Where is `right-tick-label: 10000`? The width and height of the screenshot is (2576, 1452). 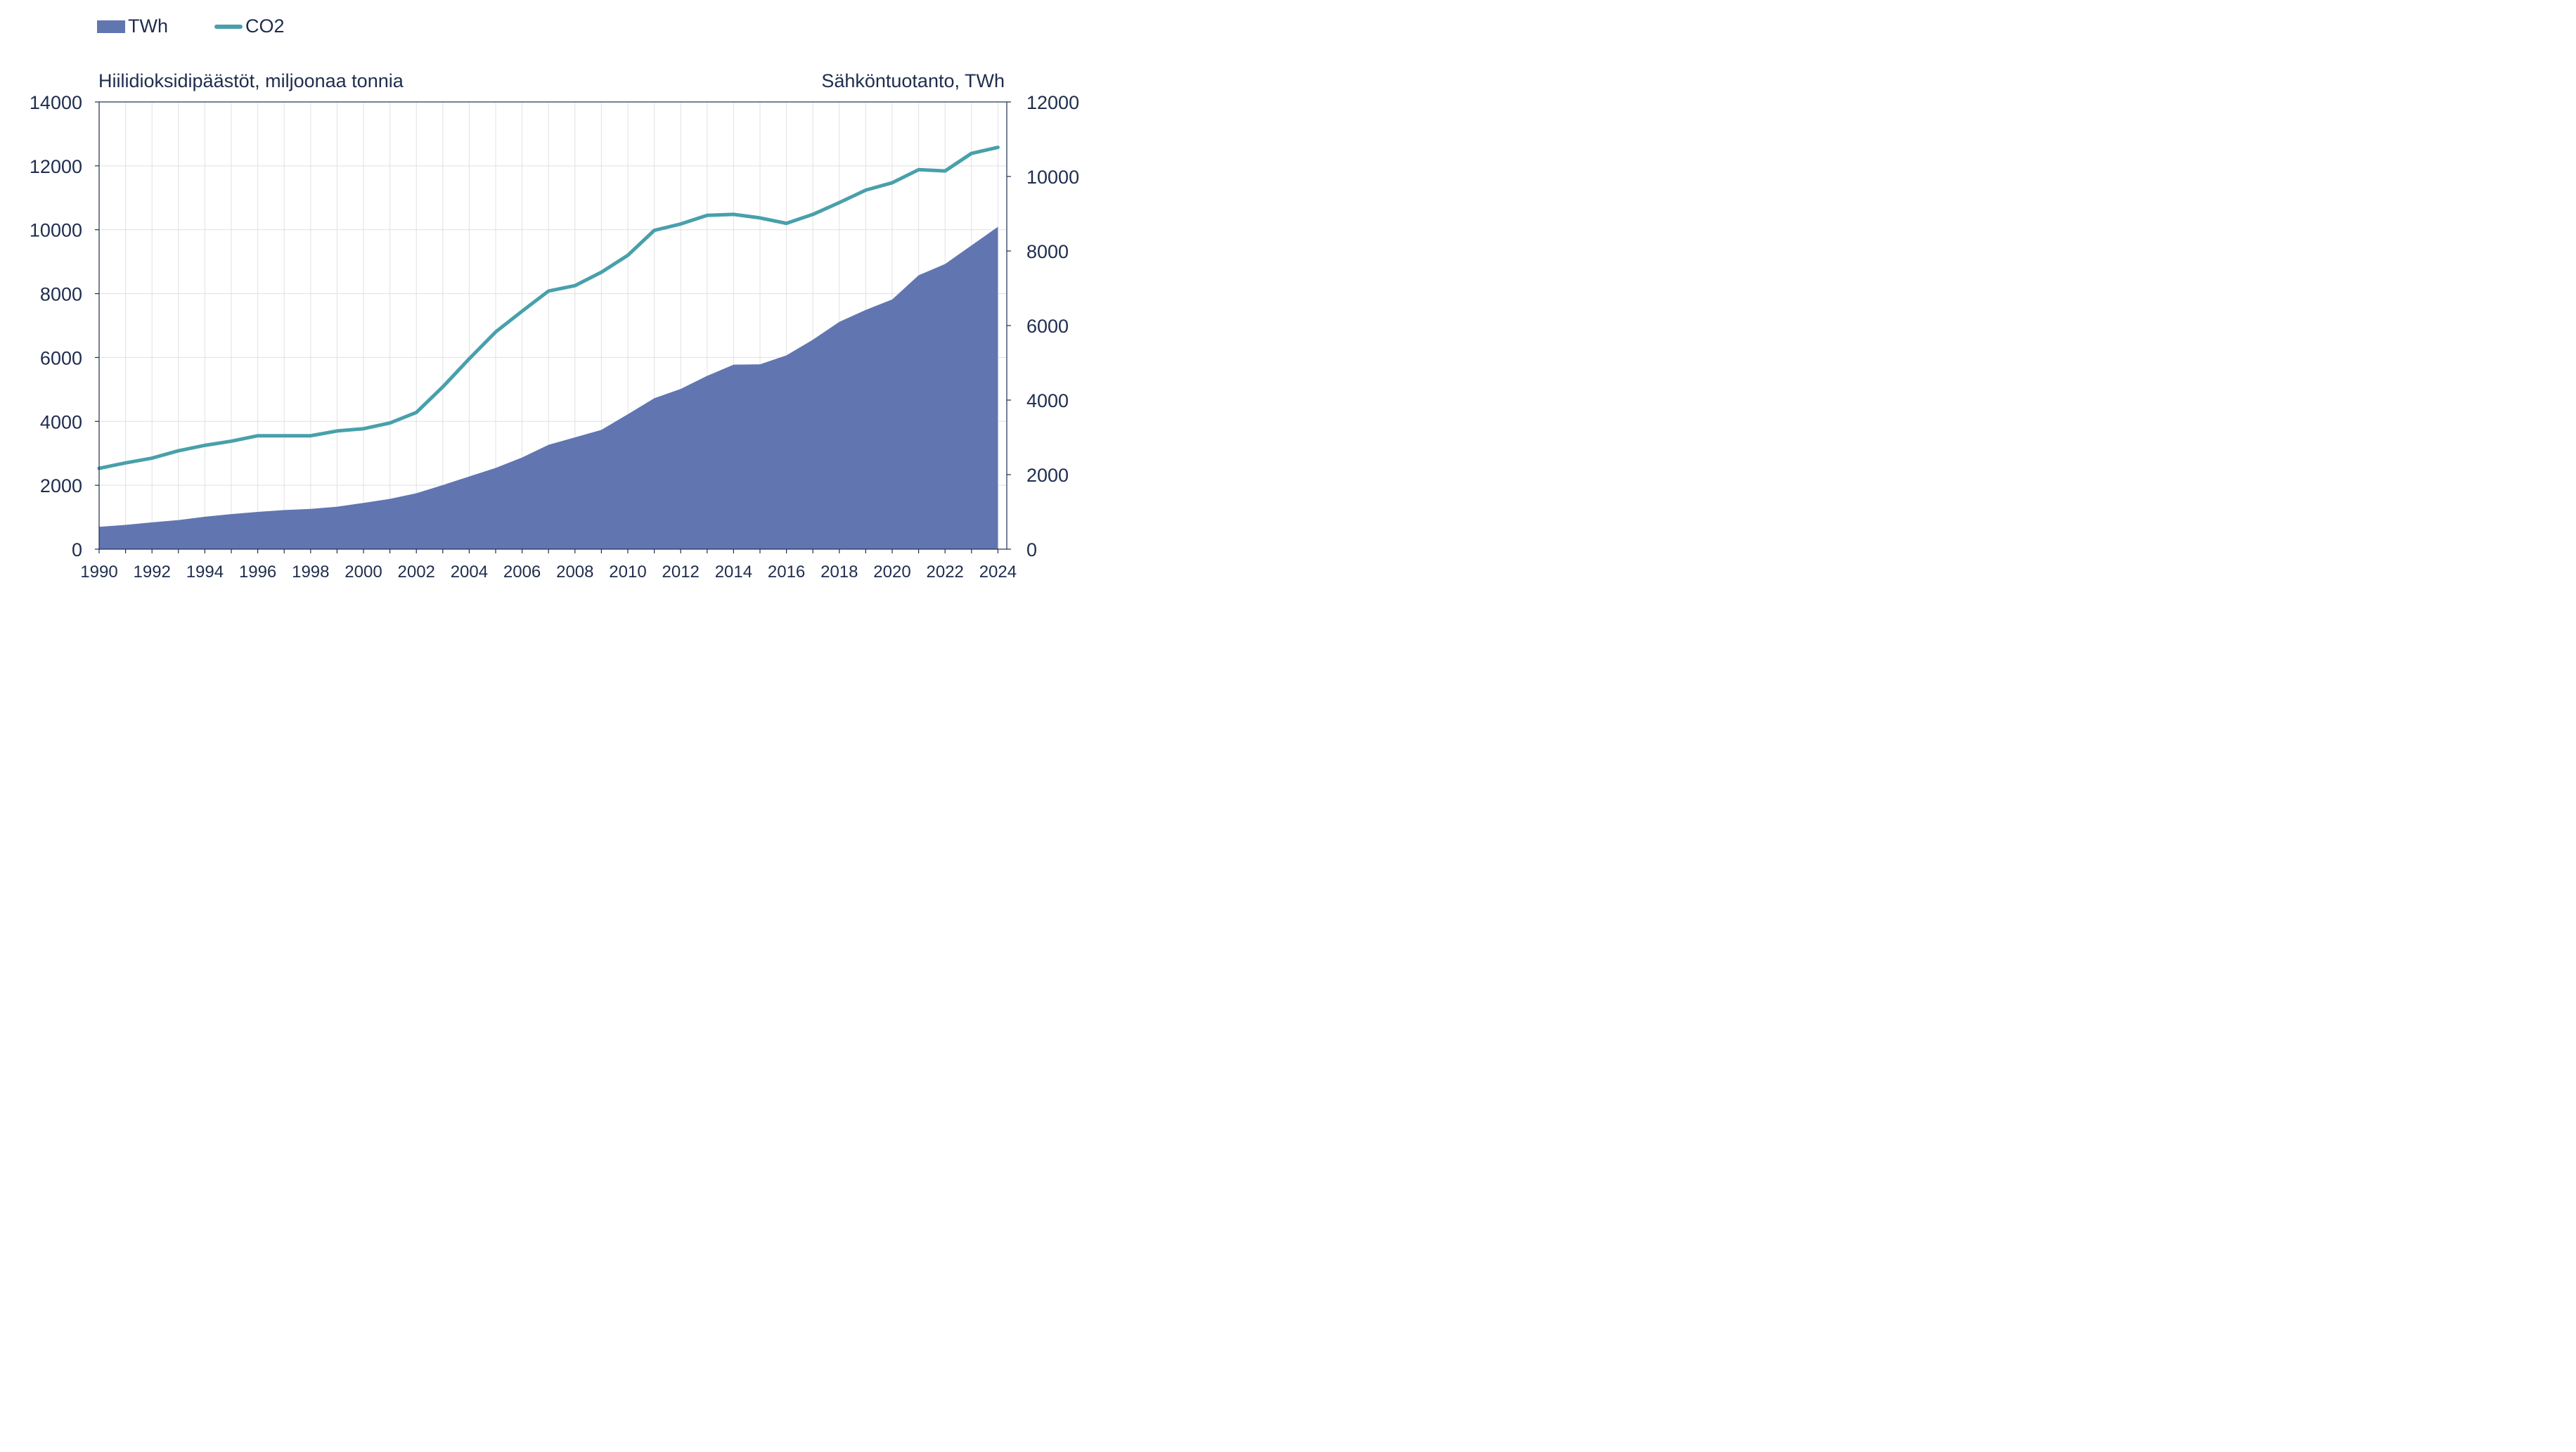
right-tick-label: 10000 is located at coordinates (1052, 177).